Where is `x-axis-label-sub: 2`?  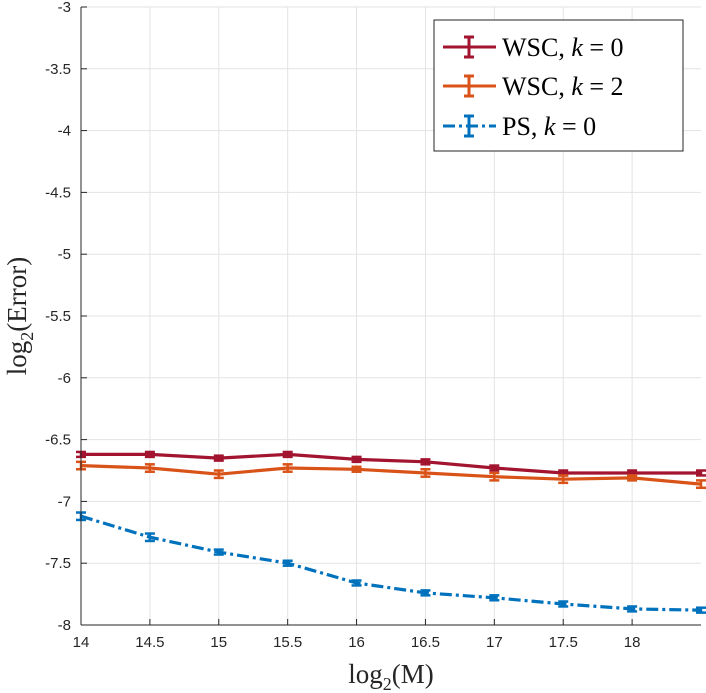 x-axis-label-sub: 2 is located at coordinates (387, 683).